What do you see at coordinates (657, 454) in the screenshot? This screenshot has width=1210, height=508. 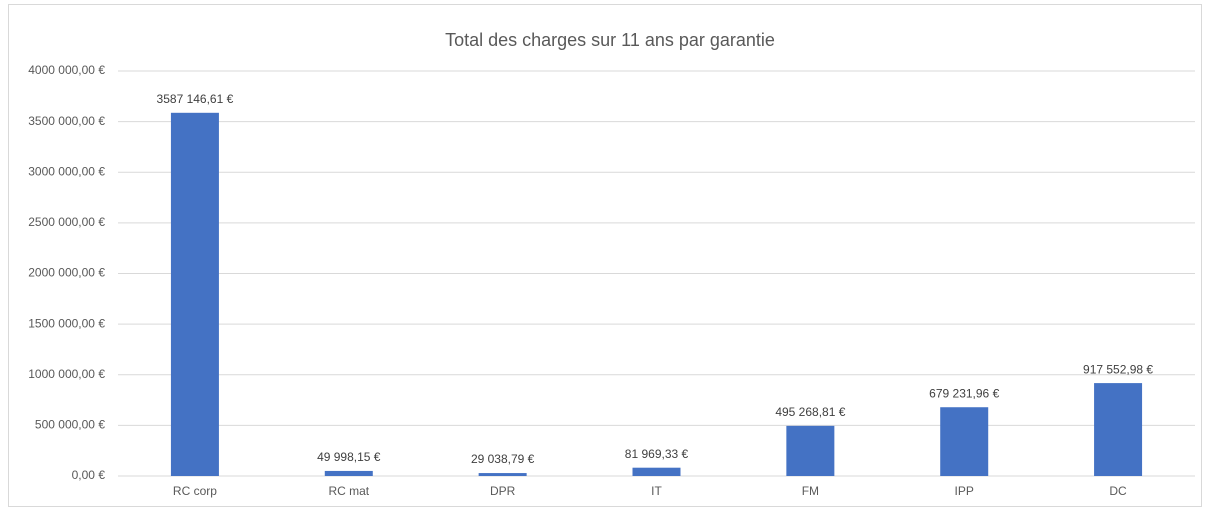 I see `data-label: 81 969,33 €` at bounding box center [657, 454].